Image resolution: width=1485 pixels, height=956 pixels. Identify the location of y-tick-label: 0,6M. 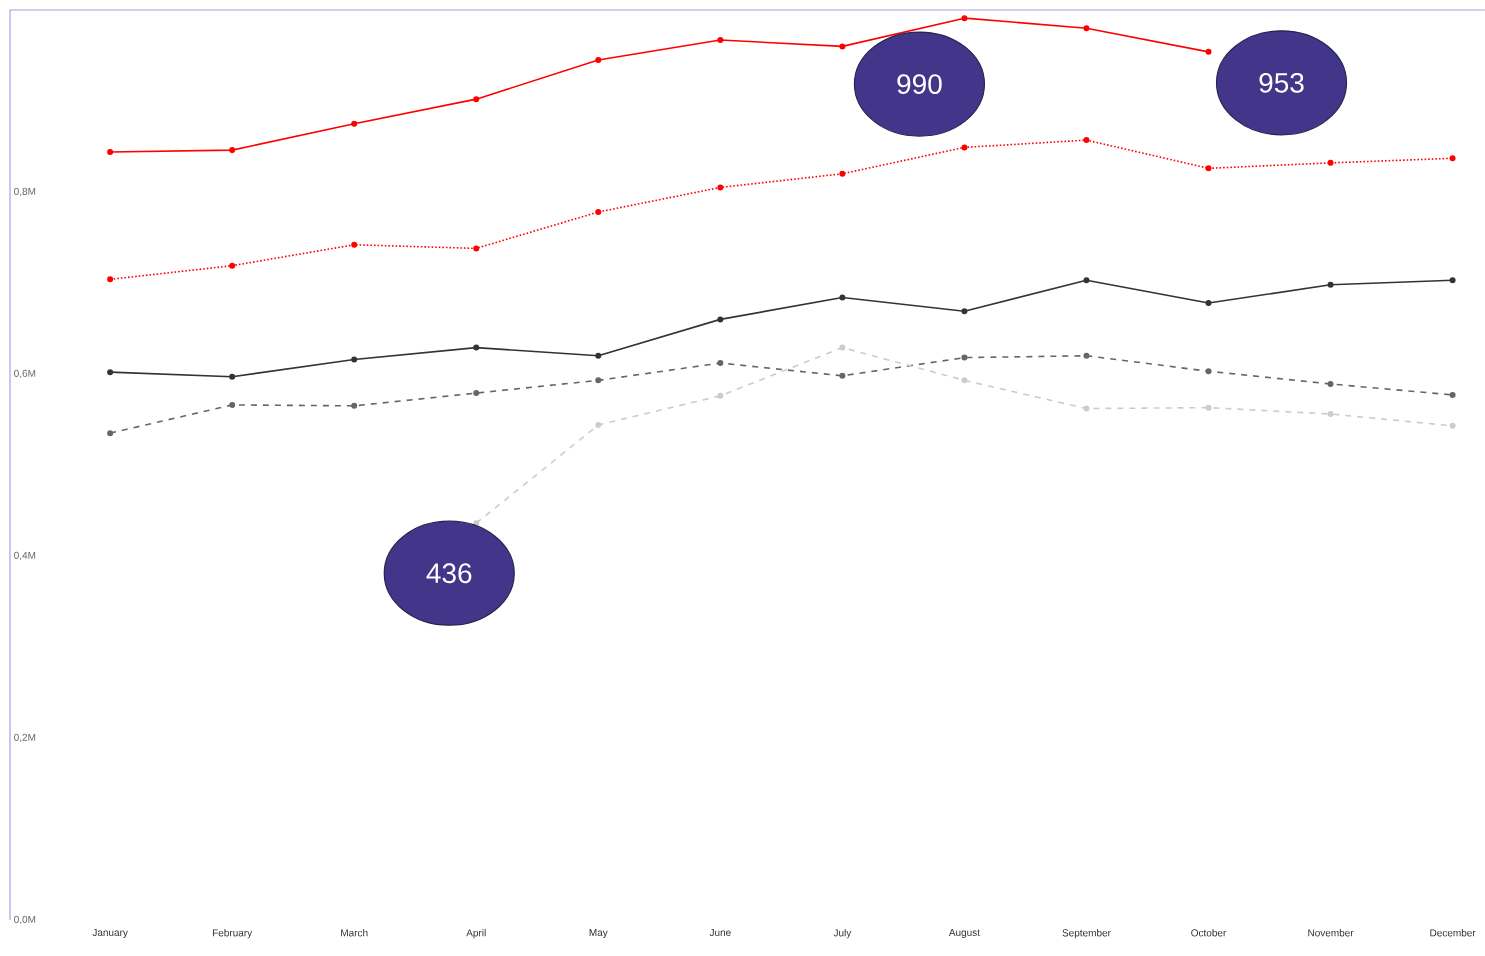
(25, 374).